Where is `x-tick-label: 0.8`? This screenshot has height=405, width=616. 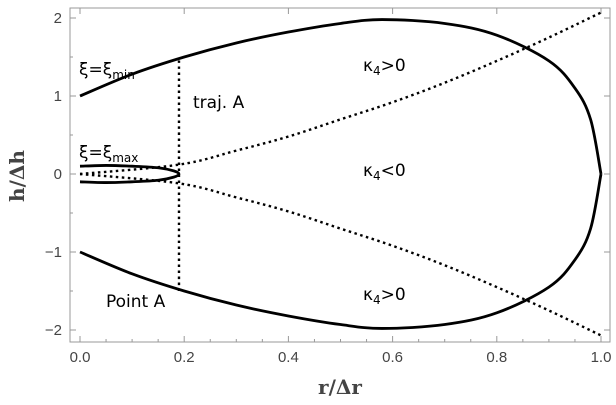
x-tick-label: 0.8 is located at coordinates (496, 357).